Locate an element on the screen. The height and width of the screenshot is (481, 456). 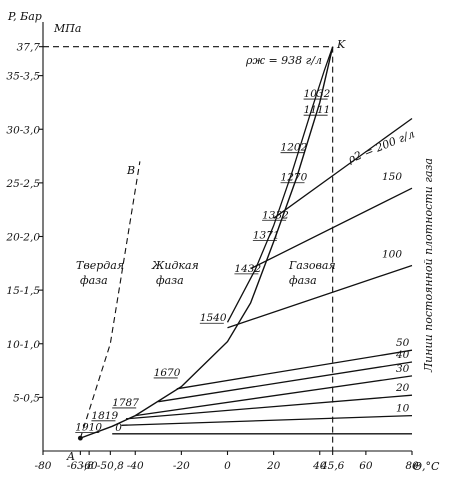
label-critical-point: K is located at coordinates (341, 44).